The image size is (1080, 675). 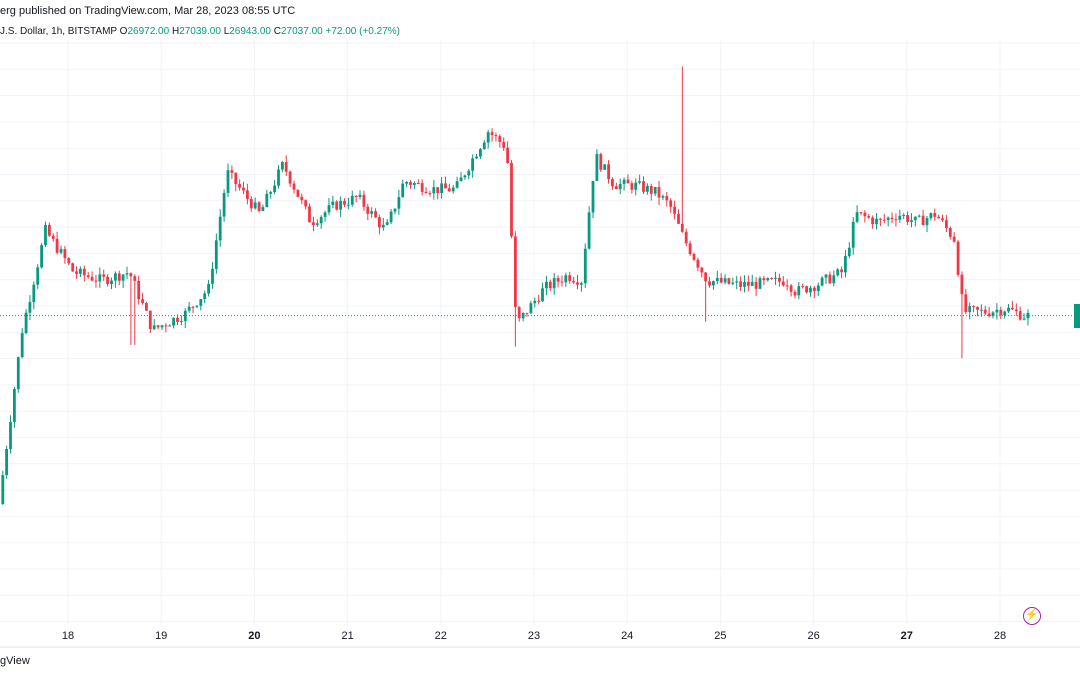 What do you see at coordinates (720, 636) in the screenshot?
I see `date-tick-label: 25` at bounding box center [720, 636].